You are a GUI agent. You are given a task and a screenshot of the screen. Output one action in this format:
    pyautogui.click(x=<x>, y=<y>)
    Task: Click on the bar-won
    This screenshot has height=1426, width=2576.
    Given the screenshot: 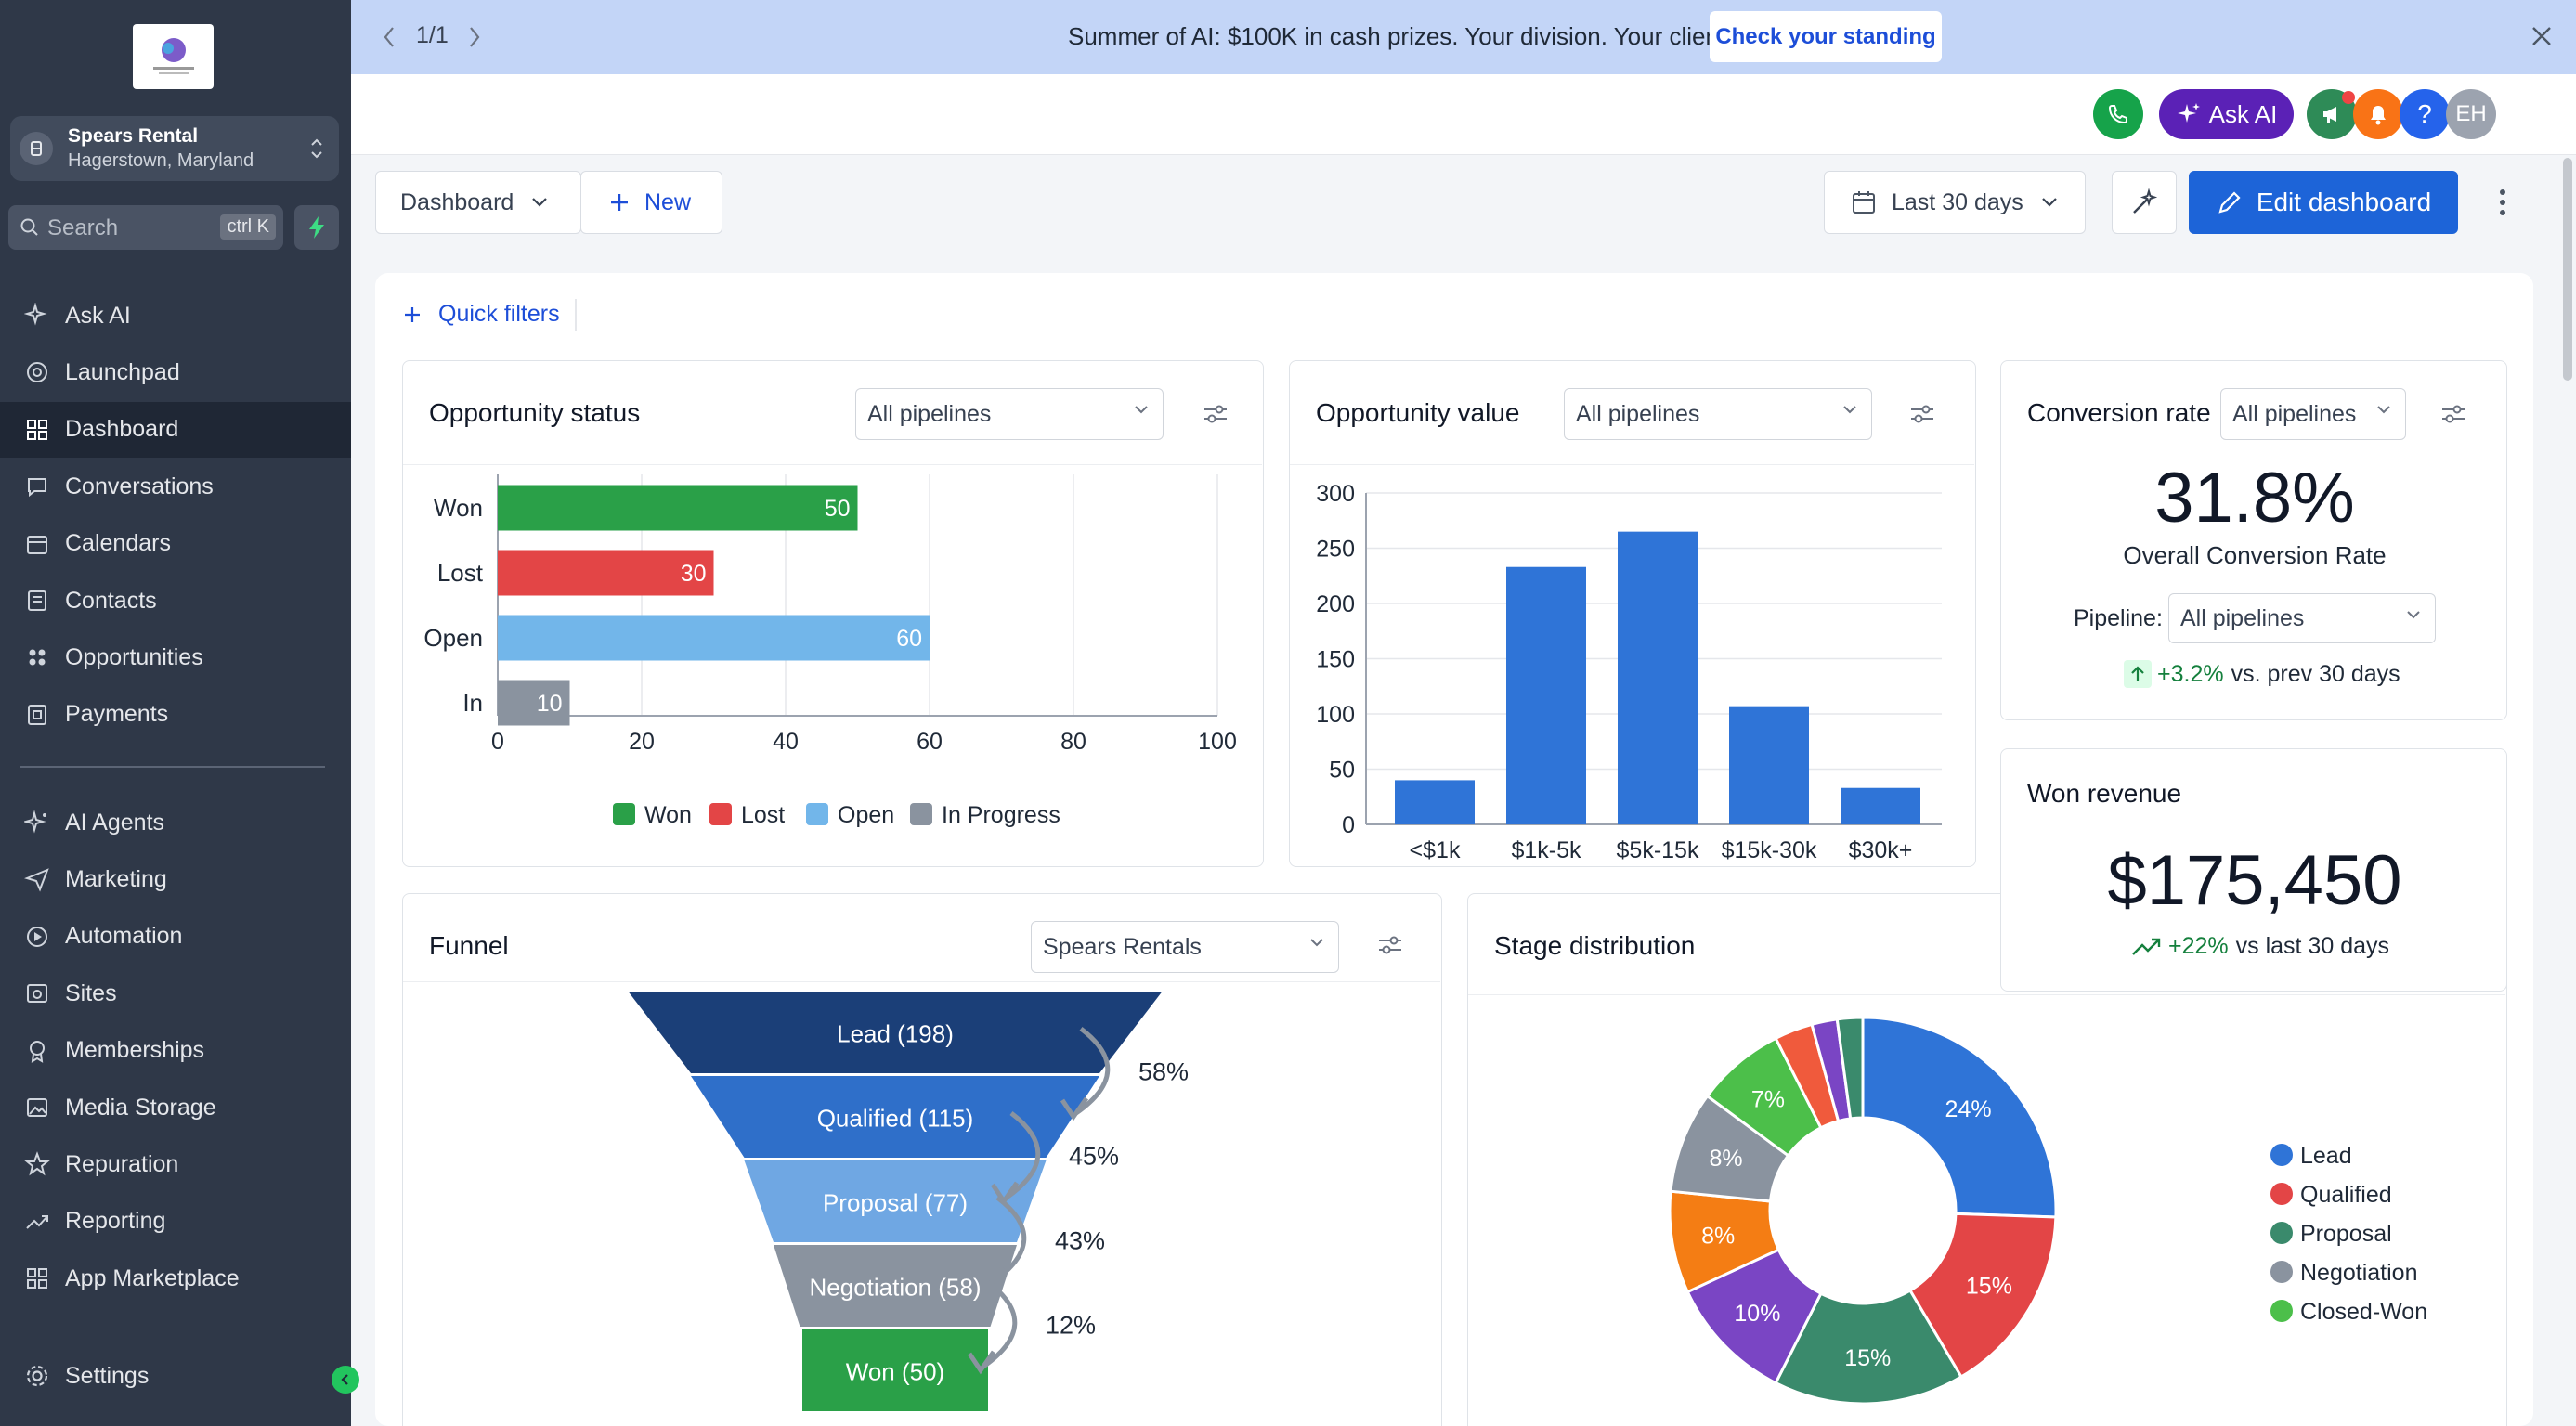 What is the action you would take?
    pyautogui.click(x=678, y=508)
    